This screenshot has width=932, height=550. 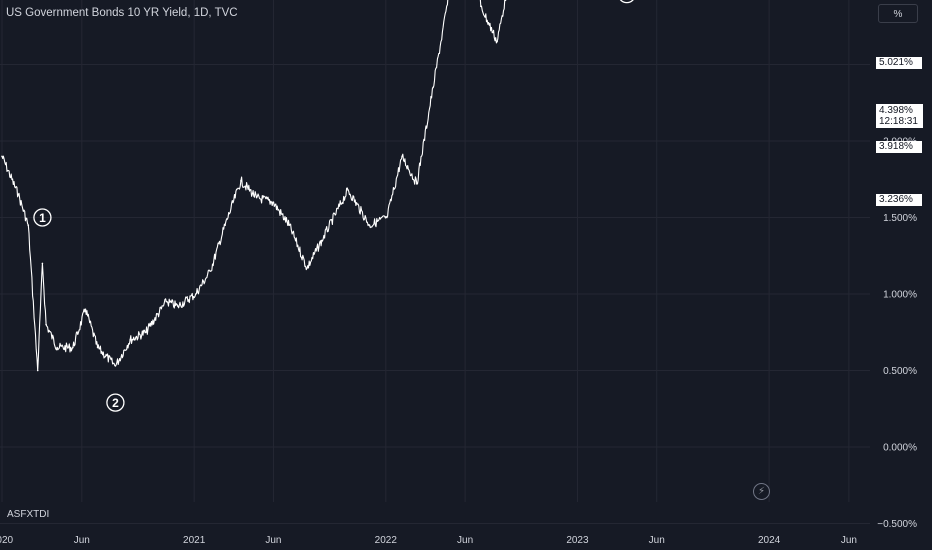 I want to click on x-axis: 2020 Jun 2021 Jun 2022 Jun 2023 Jun 2024 Jun, so click(x=466, y=538).